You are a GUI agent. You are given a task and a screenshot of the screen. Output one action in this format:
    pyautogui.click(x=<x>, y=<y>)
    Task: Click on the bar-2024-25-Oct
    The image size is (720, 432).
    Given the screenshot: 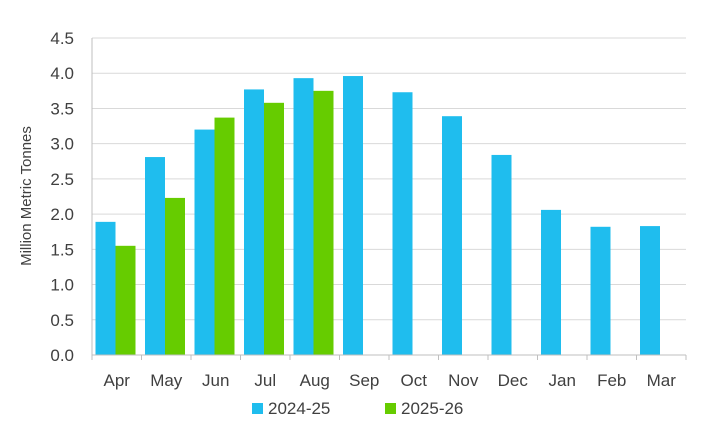 What is the action you would take?
    pyautogui.click(x=402, y=224)
    